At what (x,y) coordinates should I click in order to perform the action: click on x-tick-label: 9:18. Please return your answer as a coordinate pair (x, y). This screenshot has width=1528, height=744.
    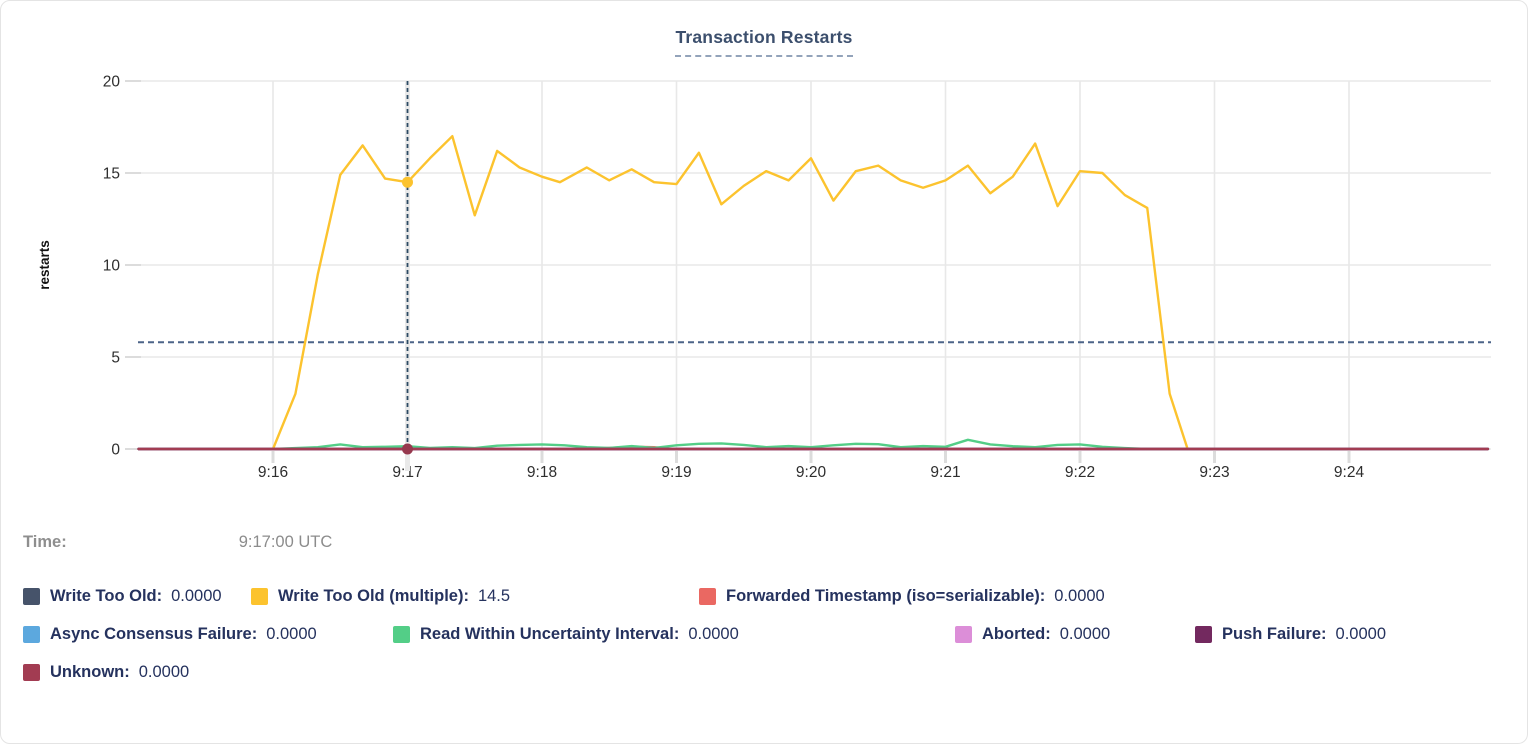
    Looking at the image, I should click on (542, 472).